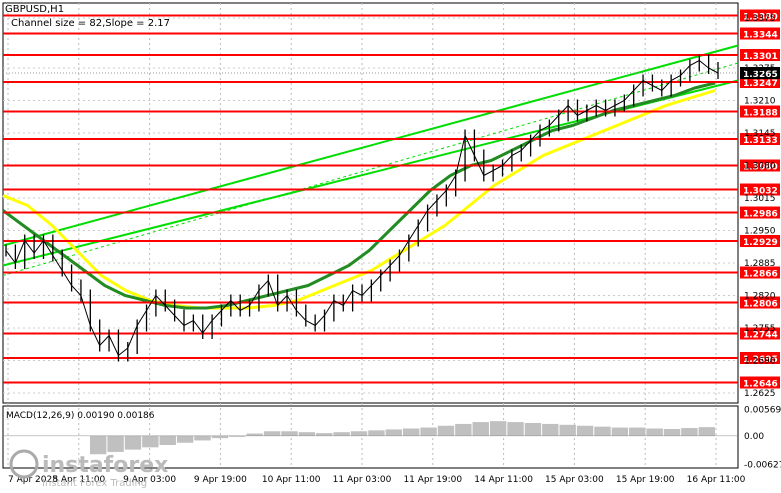 The image size is (781, 493). I want to click on x-tick-label: 16 Apr 11:00, so click(716, 480).